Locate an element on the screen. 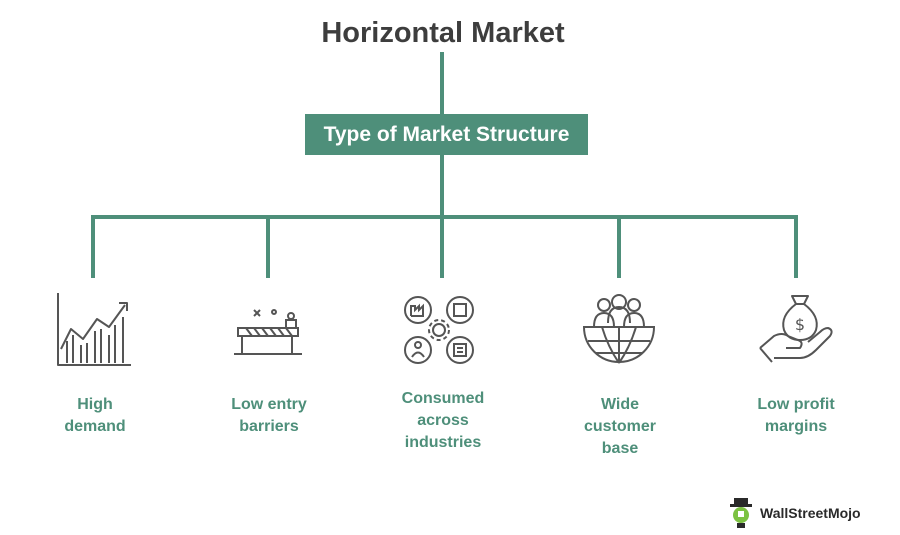  brand-logo: WallStreetMojo is located at coordinates (793, 513).